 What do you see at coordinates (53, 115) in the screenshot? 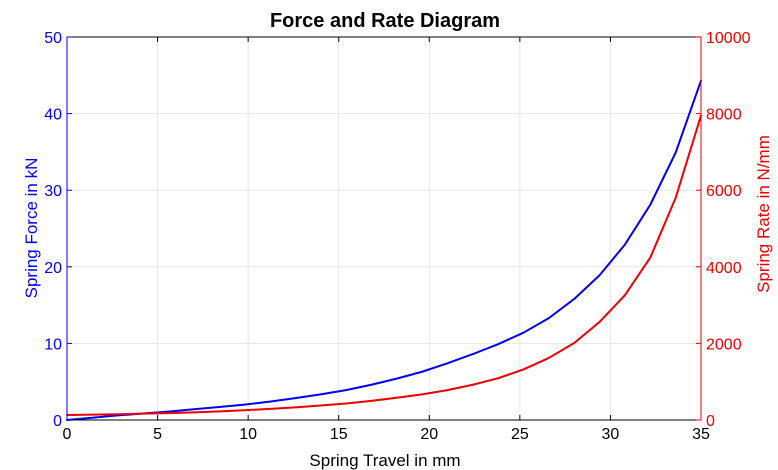
I see `y-left-tick-label: 40` at bounding box center [53, 115].